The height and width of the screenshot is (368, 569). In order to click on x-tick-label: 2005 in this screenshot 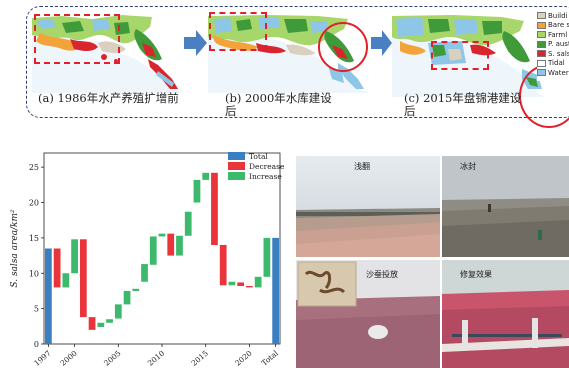, I will do `click(112, 357)`.